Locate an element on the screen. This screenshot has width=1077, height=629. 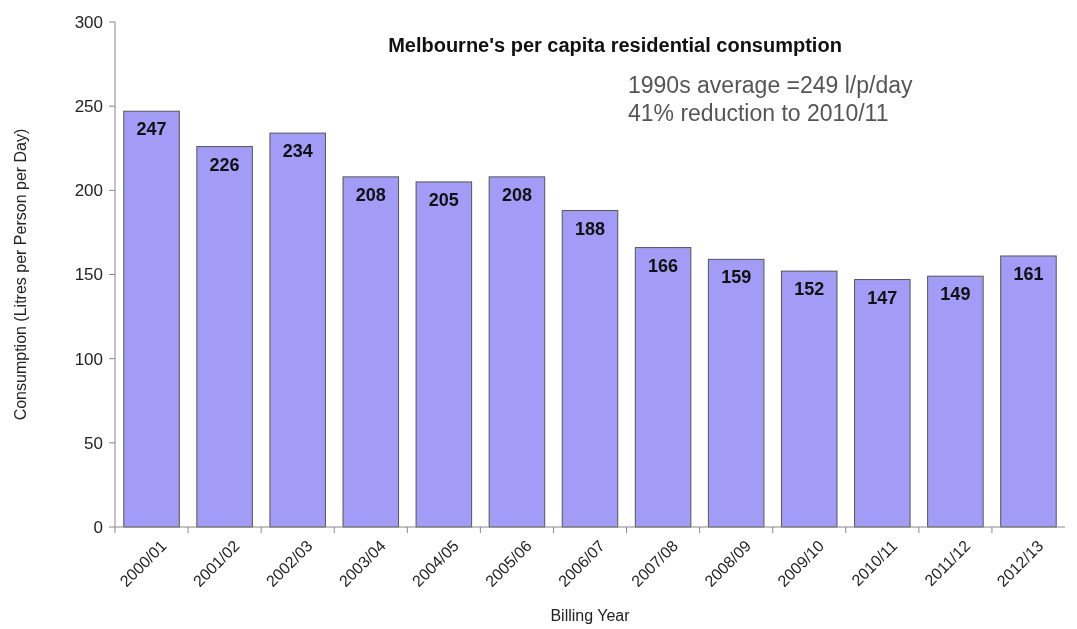
data-label: 247 is located at coordinates (151, 129).